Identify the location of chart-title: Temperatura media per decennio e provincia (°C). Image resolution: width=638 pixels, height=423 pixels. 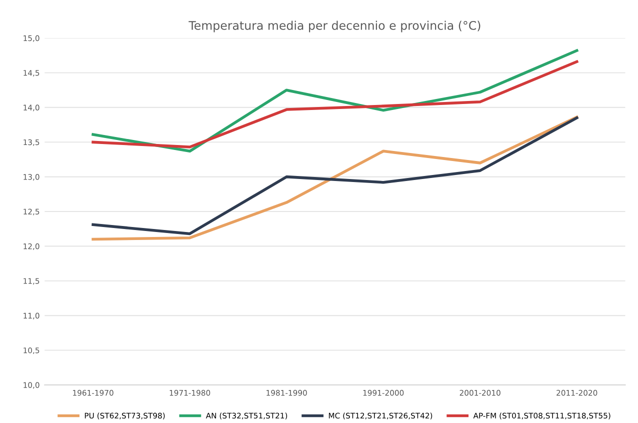
(334, 26).